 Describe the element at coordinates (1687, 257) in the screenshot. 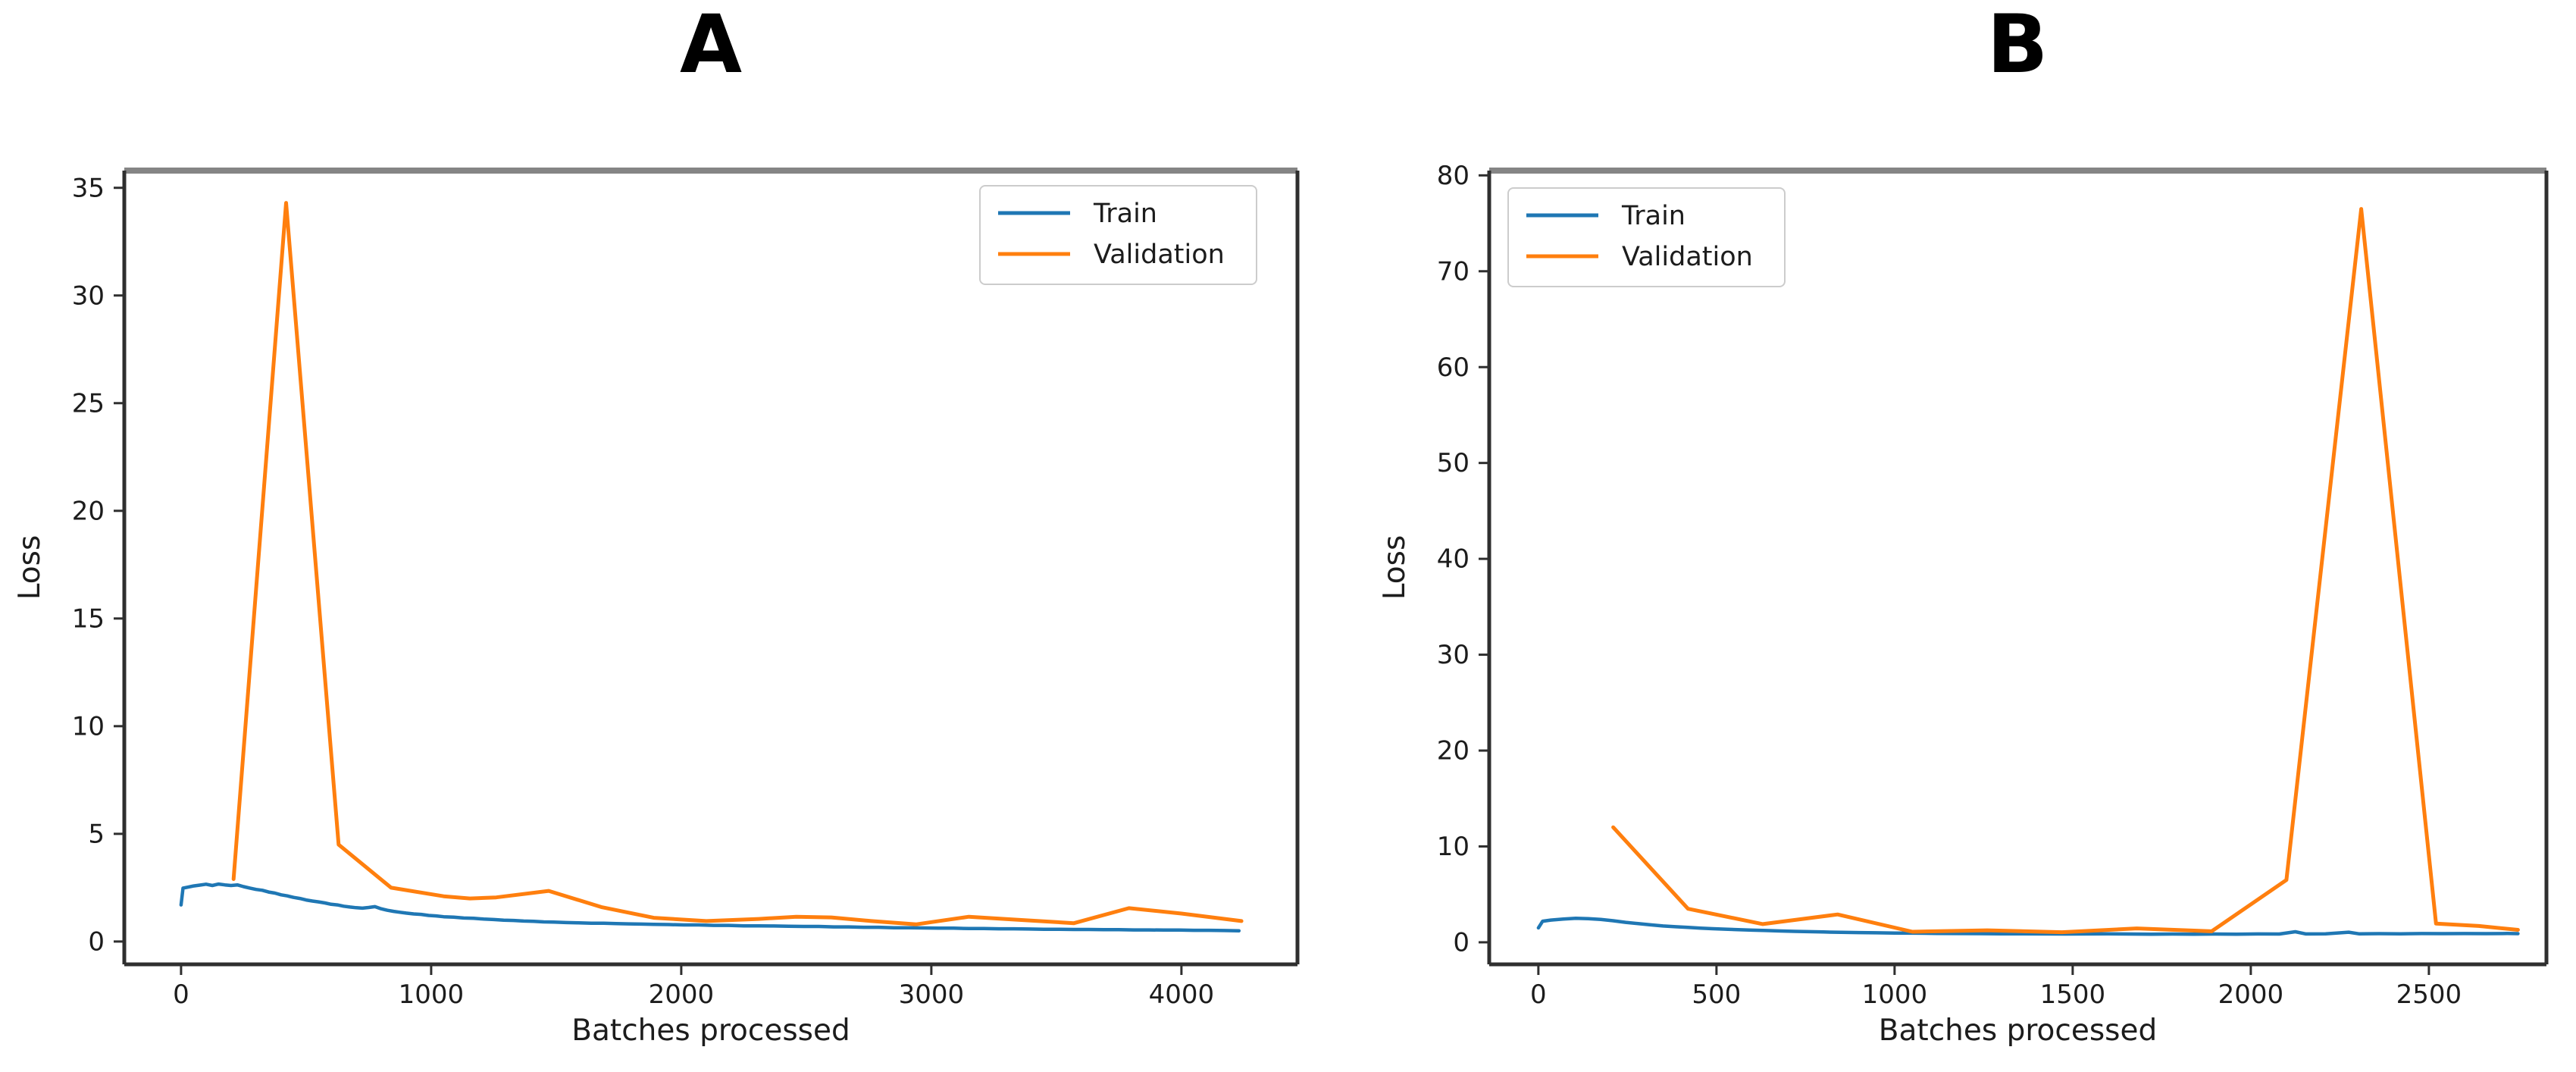

I see `chart-b-legend-label-validation: Validation` at that location.